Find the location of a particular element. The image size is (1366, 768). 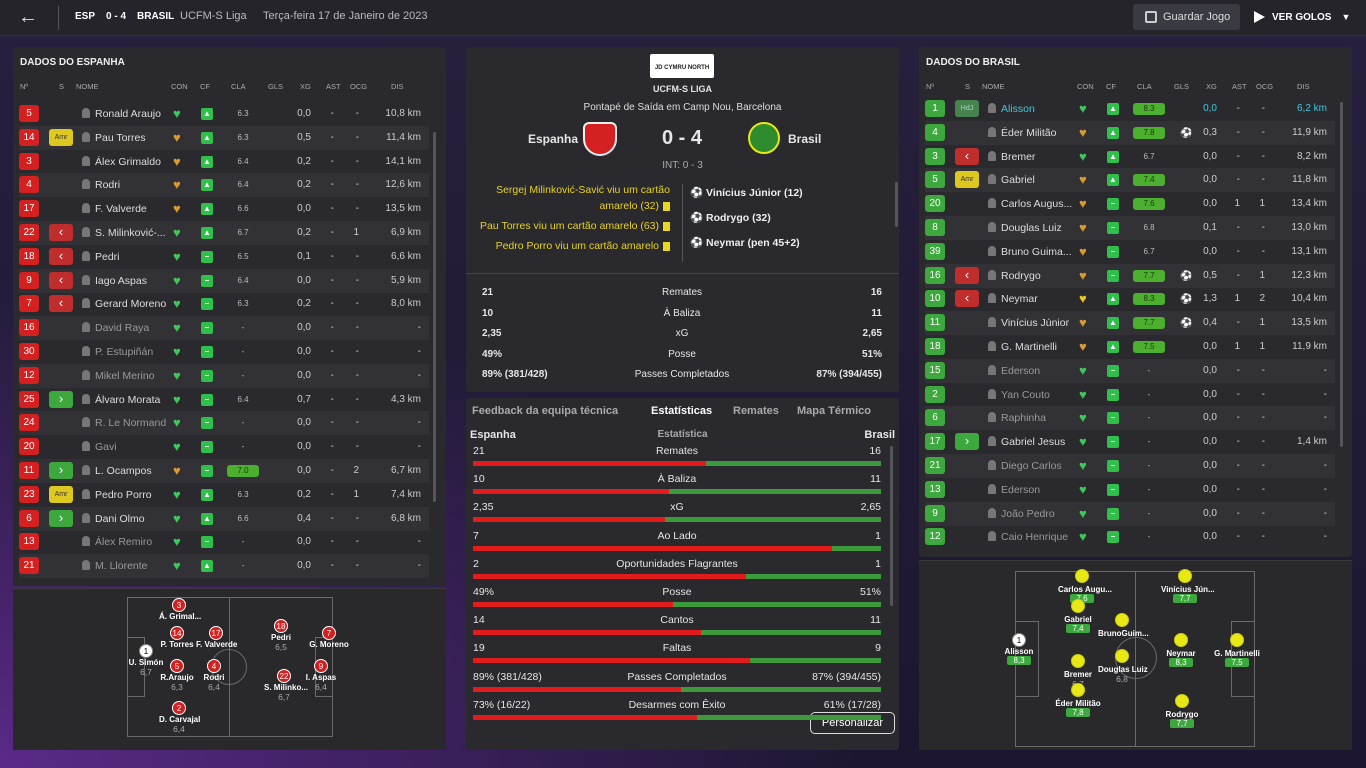

table-row: 5 Amr Gabriel ♥ ▲ 7.4 0,0 - - 11,8 km is located at coordinates (1130, 180).